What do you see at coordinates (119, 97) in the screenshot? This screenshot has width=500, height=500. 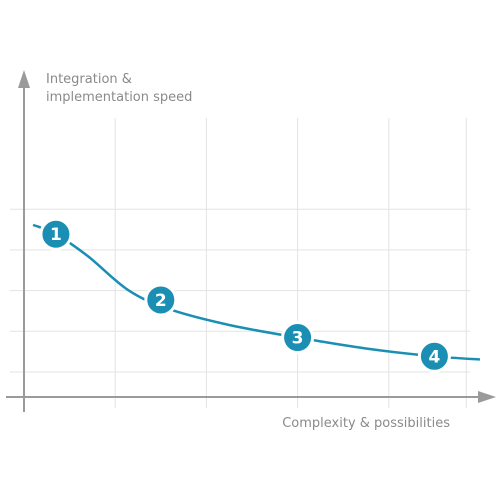 I see `y-axis-label-line-2: implementation speed` at bounding box center [119, 97].